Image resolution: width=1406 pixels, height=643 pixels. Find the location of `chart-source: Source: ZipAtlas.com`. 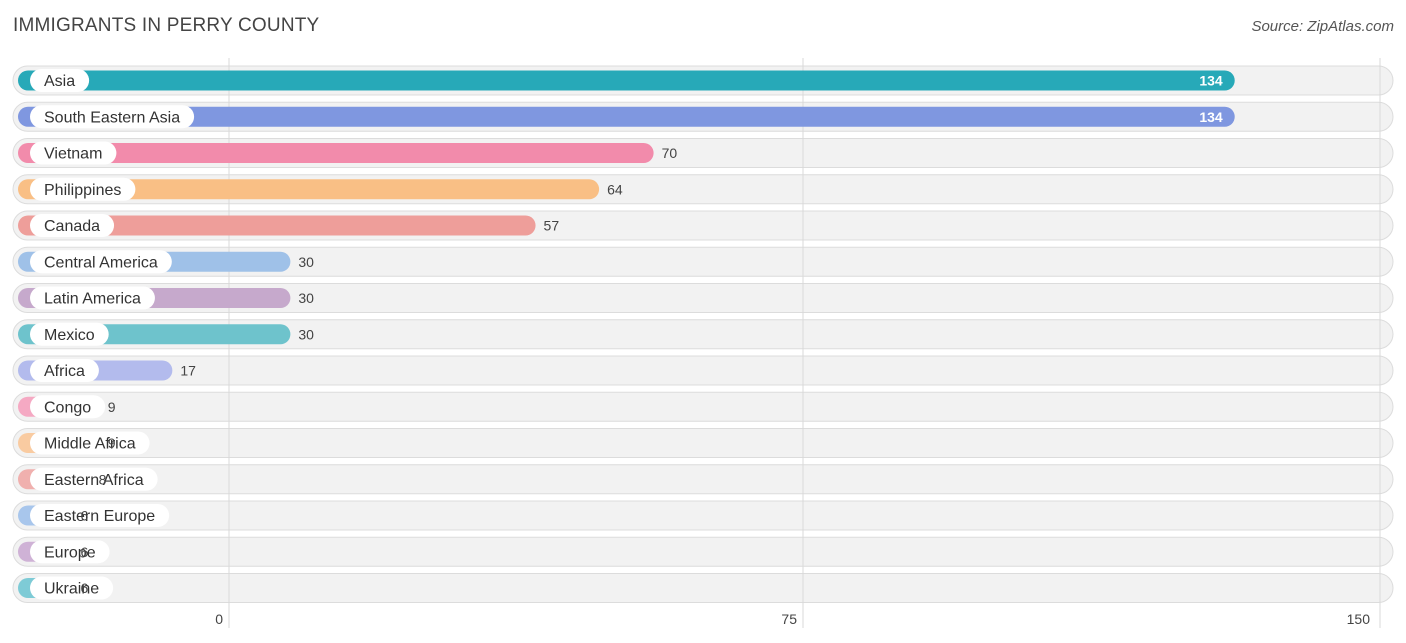

chart-source: Source: ZipAtlas.com is located at coordinates (1322, 26).